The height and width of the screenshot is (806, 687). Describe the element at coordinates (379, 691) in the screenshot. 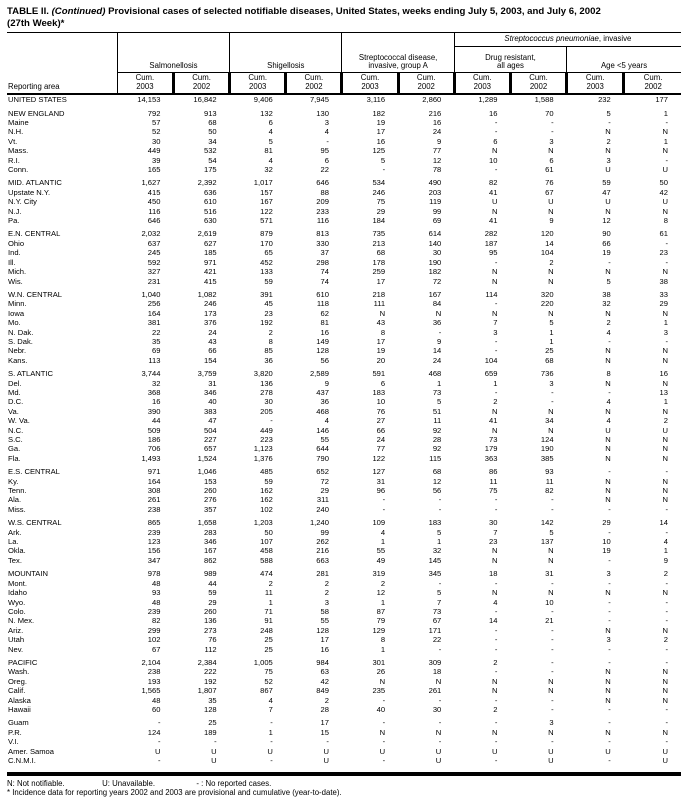

I see `value-cell: 235` at that location.